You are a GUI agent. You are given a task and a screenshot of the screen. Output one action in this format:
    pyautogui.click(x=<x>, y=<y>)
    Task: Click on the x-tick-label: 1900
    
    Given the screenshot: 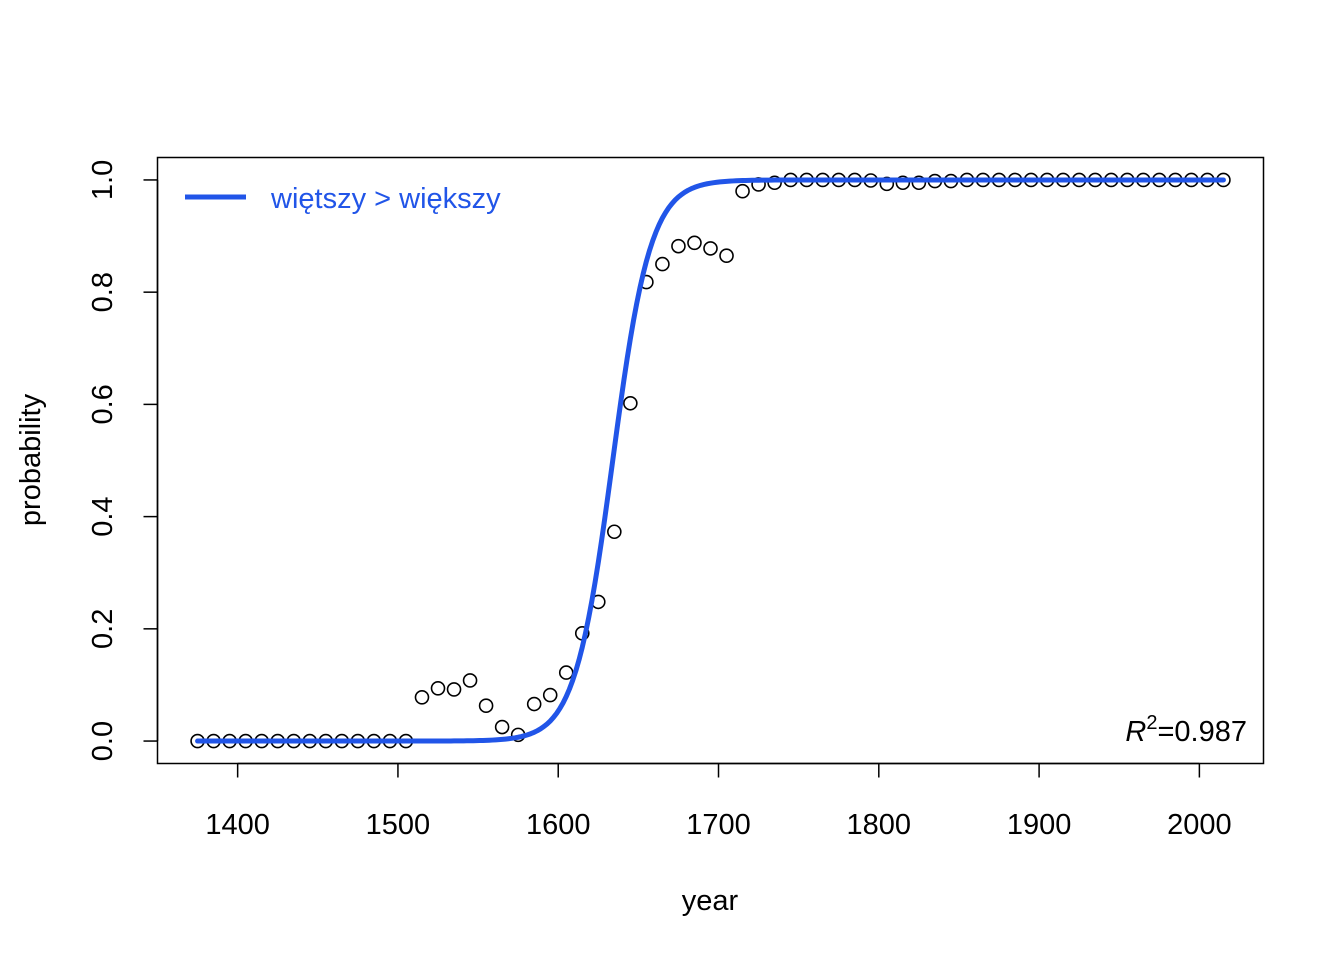 What is the action you would take?
    pyautogui.click(x=1039, y=825)
    